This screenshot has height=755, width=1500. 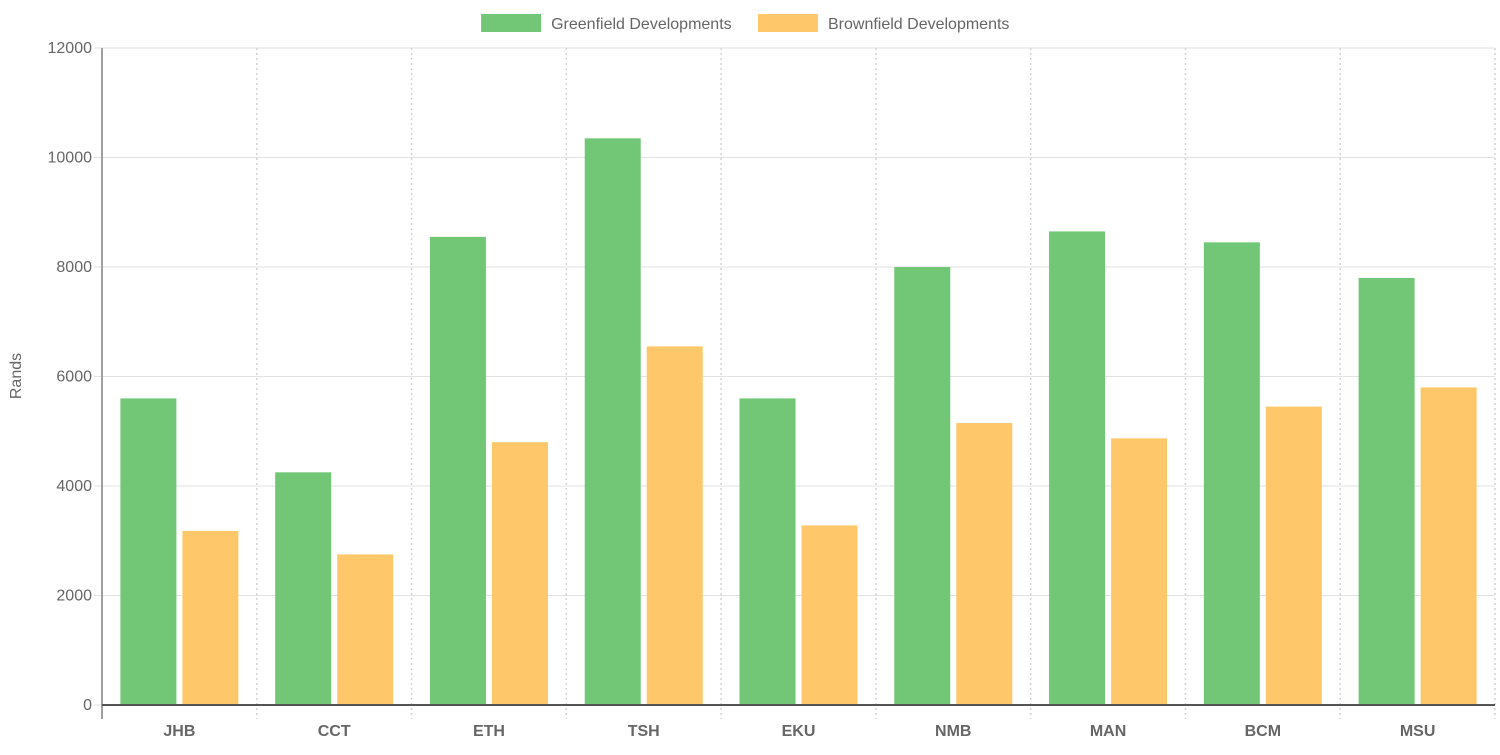 I want to click on bar-brownfield-eku, so click(x=829, y=615).